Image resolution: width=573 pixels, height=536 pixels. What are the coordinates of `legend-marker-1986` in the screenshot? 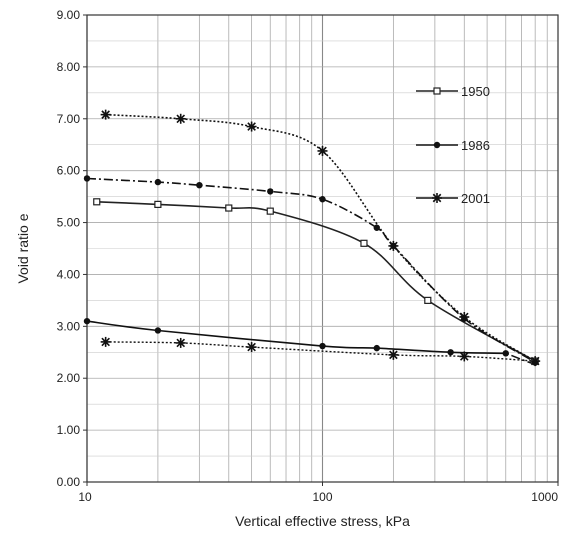 It's located at (437, 145).